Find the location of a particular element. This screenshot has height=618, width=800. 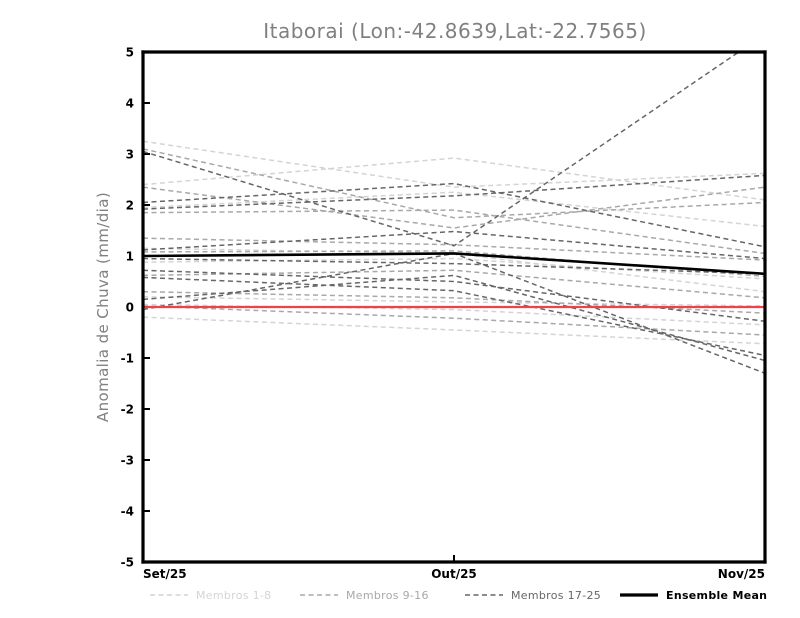

y-tick-label: 0 is located at coordinates (130, 308).